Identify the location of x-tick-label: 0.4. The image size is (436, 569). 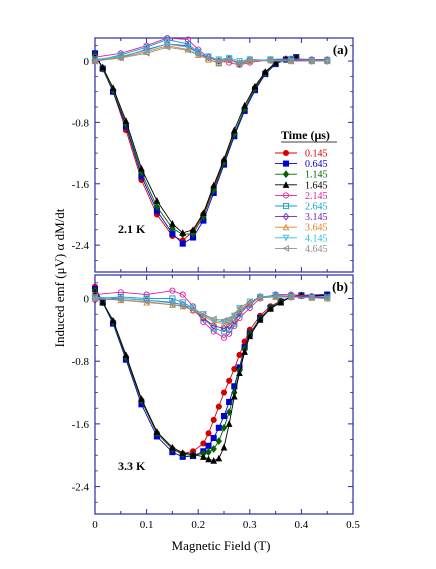
(302, 525).